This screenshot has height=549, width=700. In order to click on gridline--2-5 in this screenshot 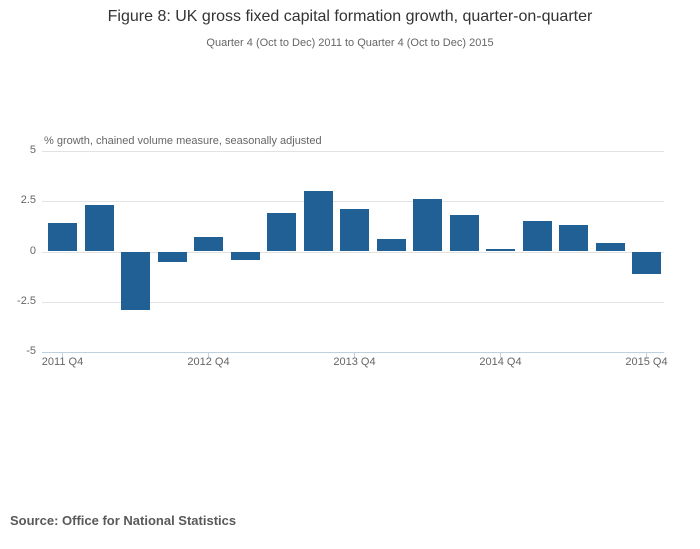, I will do `click(353, 302)`.